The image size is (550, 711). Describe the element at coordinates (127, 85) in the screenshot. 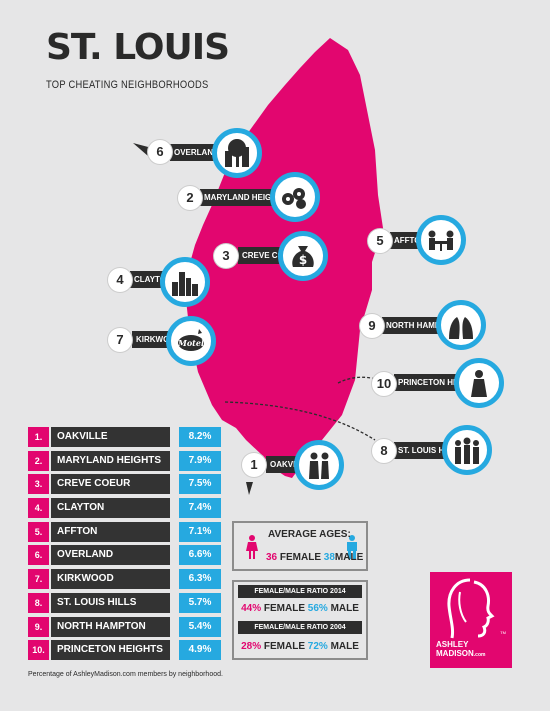

I see `page-subtitle: TOP CHEATING NEIGHBORHOODS` at that location.